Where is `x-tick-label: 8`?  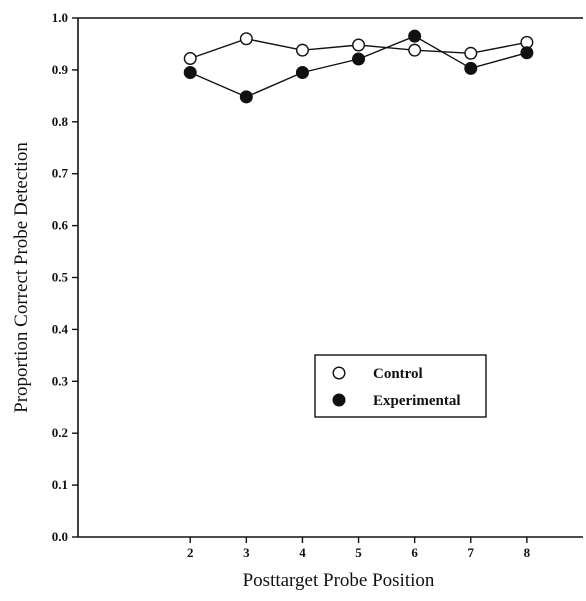 x-tick-label: 8 is located at coordinates (527, 552).